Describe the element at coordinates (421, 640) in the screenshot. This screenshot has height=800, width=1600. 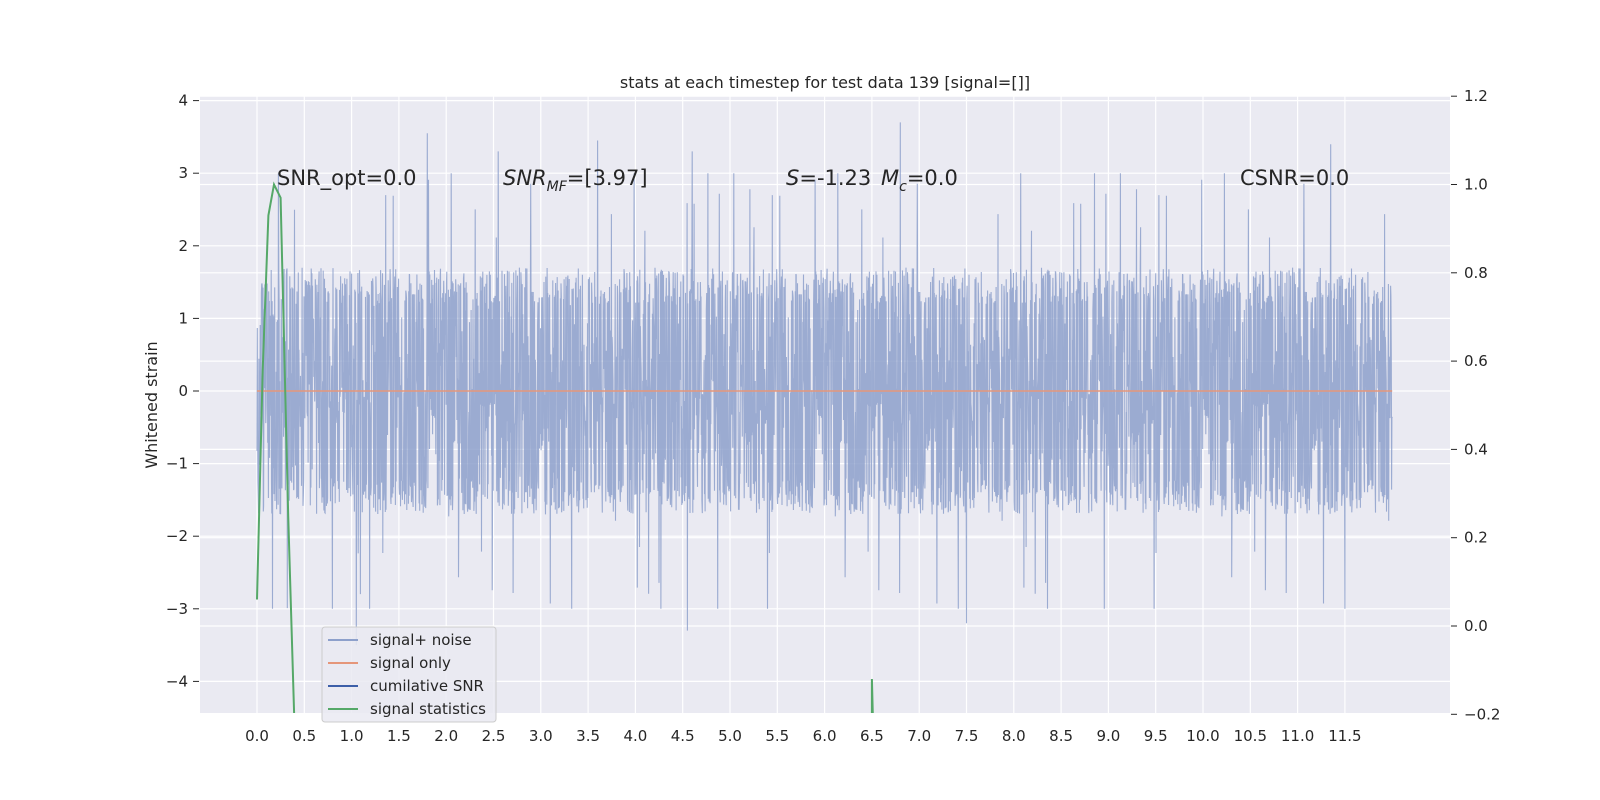
I see `legend-label: signal+ noise` at that location.